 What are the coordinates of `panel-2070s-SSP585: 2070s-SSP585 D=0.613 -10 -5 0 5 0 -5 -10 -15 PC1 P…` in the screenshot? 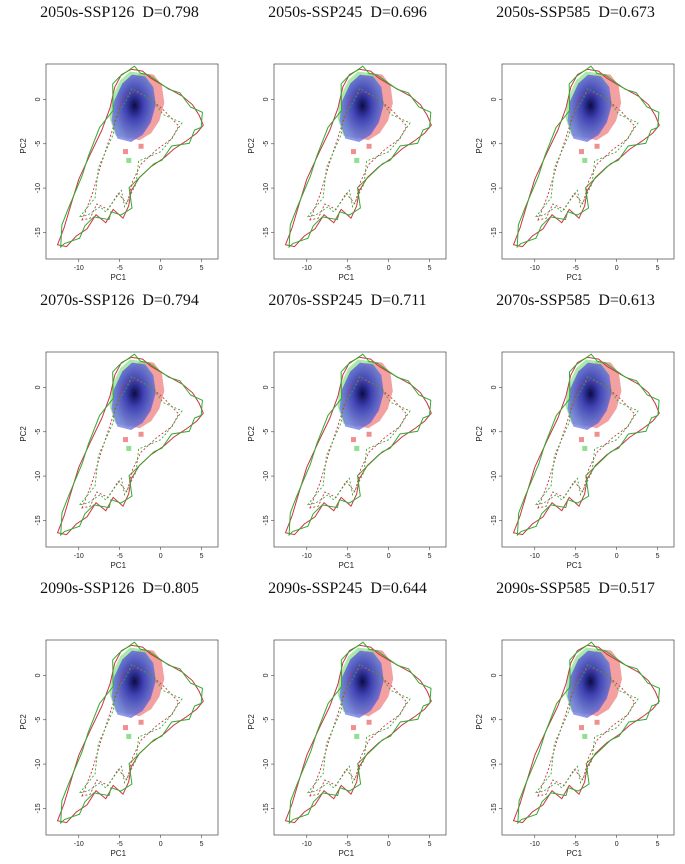 It's located at (575, 429).